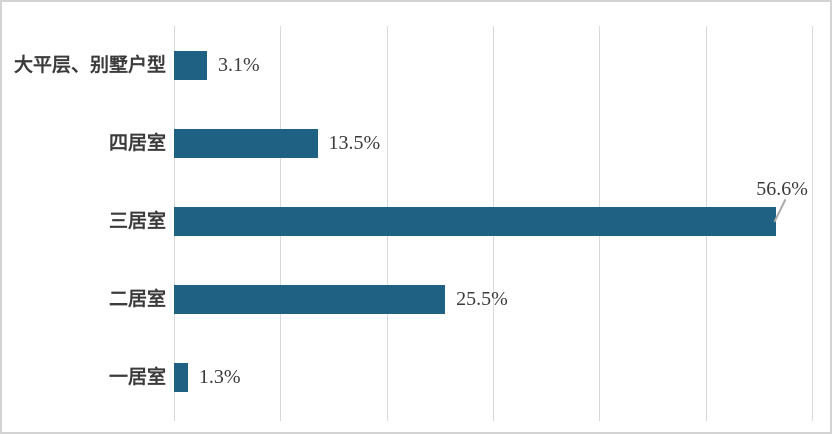 The height and width of the screenshot is (434, 832). I want to click on bar-row: 四居室 13.5%, so click(460, 143).